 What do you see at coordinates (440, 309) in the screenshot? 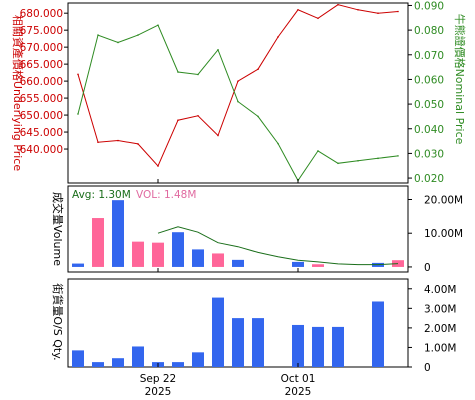
I see `os-qty-tick-label: 3.00M` at bounding box center [440, 309].